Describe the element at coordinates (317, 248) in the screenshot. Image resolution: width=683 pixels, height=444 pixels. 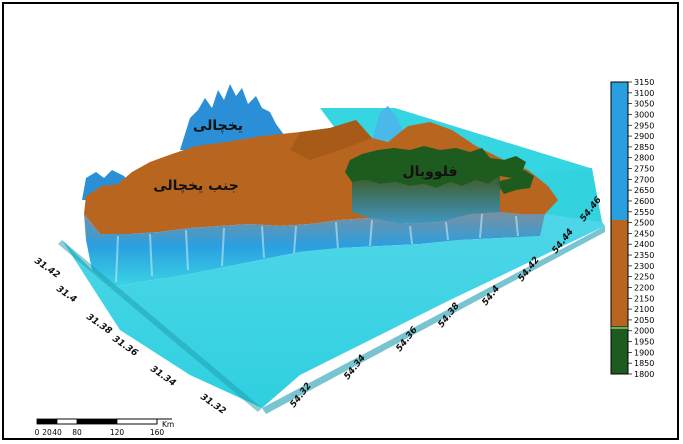
I see `cliff-streaks` at that location.